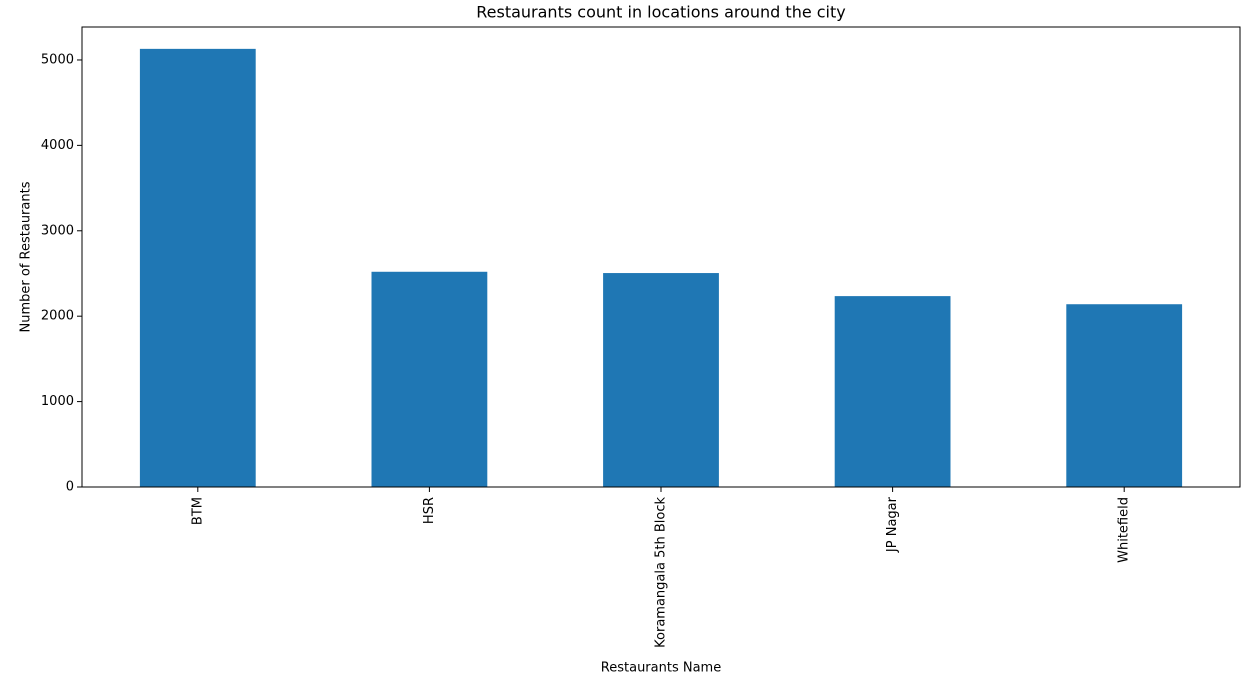  What do you see at coordinates (57, 316) in the screenshot?
I see `y-tick-label: 2000` at bounding box center [57, 316].